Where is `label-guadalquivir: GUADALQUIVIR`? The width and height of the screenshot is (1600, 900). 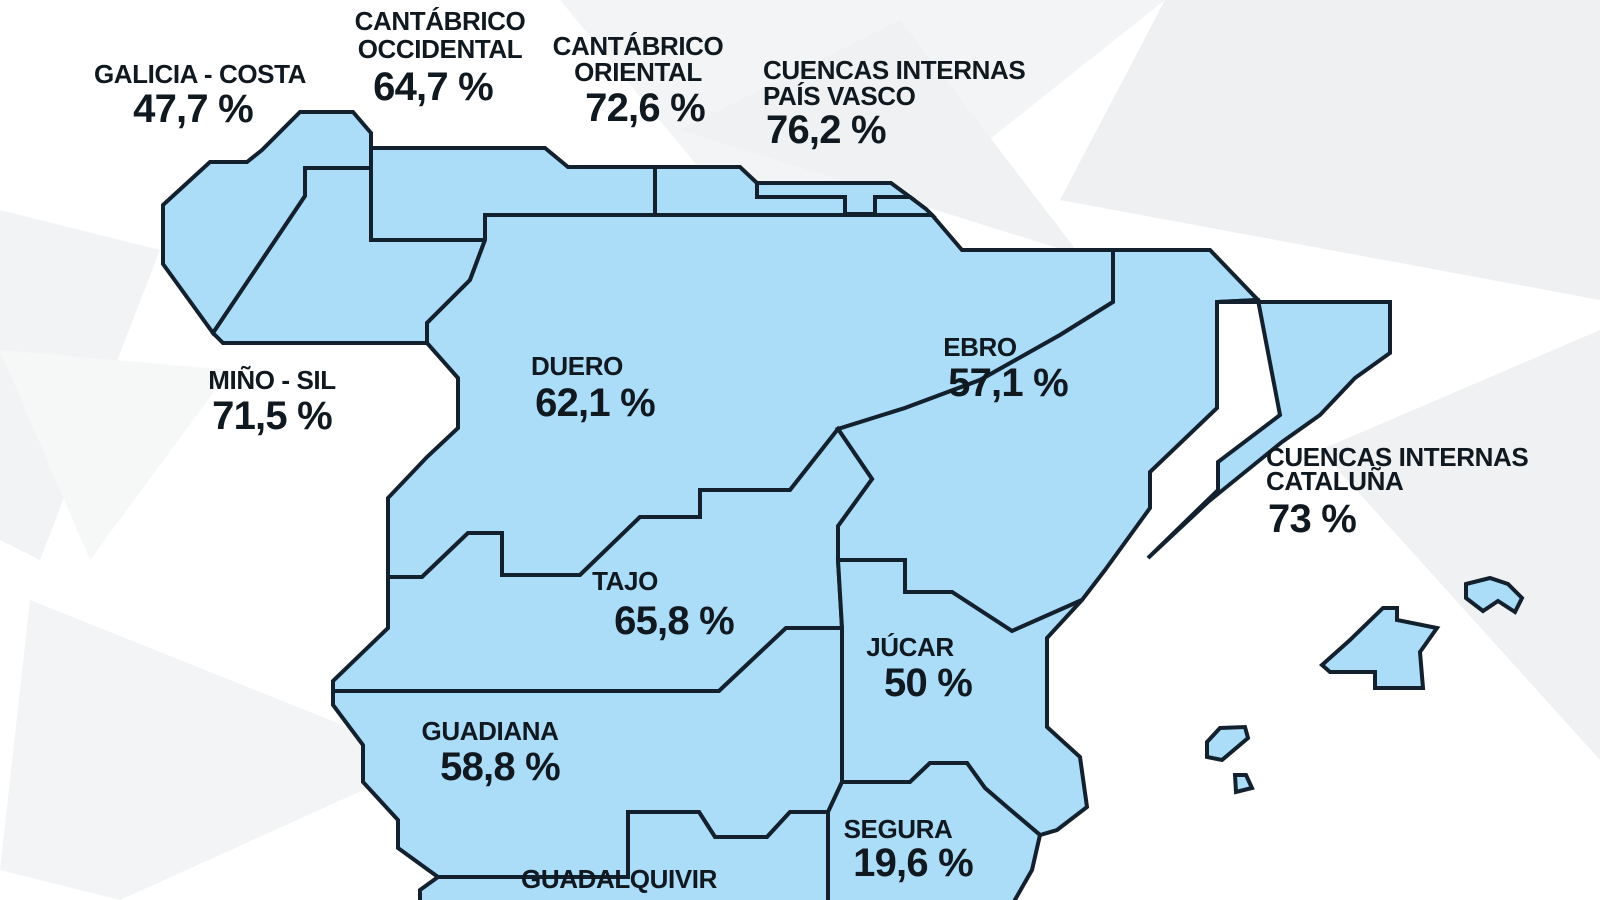 label-guadalquivir: GUADALQUIVIR is located at coordinates (619, 879).